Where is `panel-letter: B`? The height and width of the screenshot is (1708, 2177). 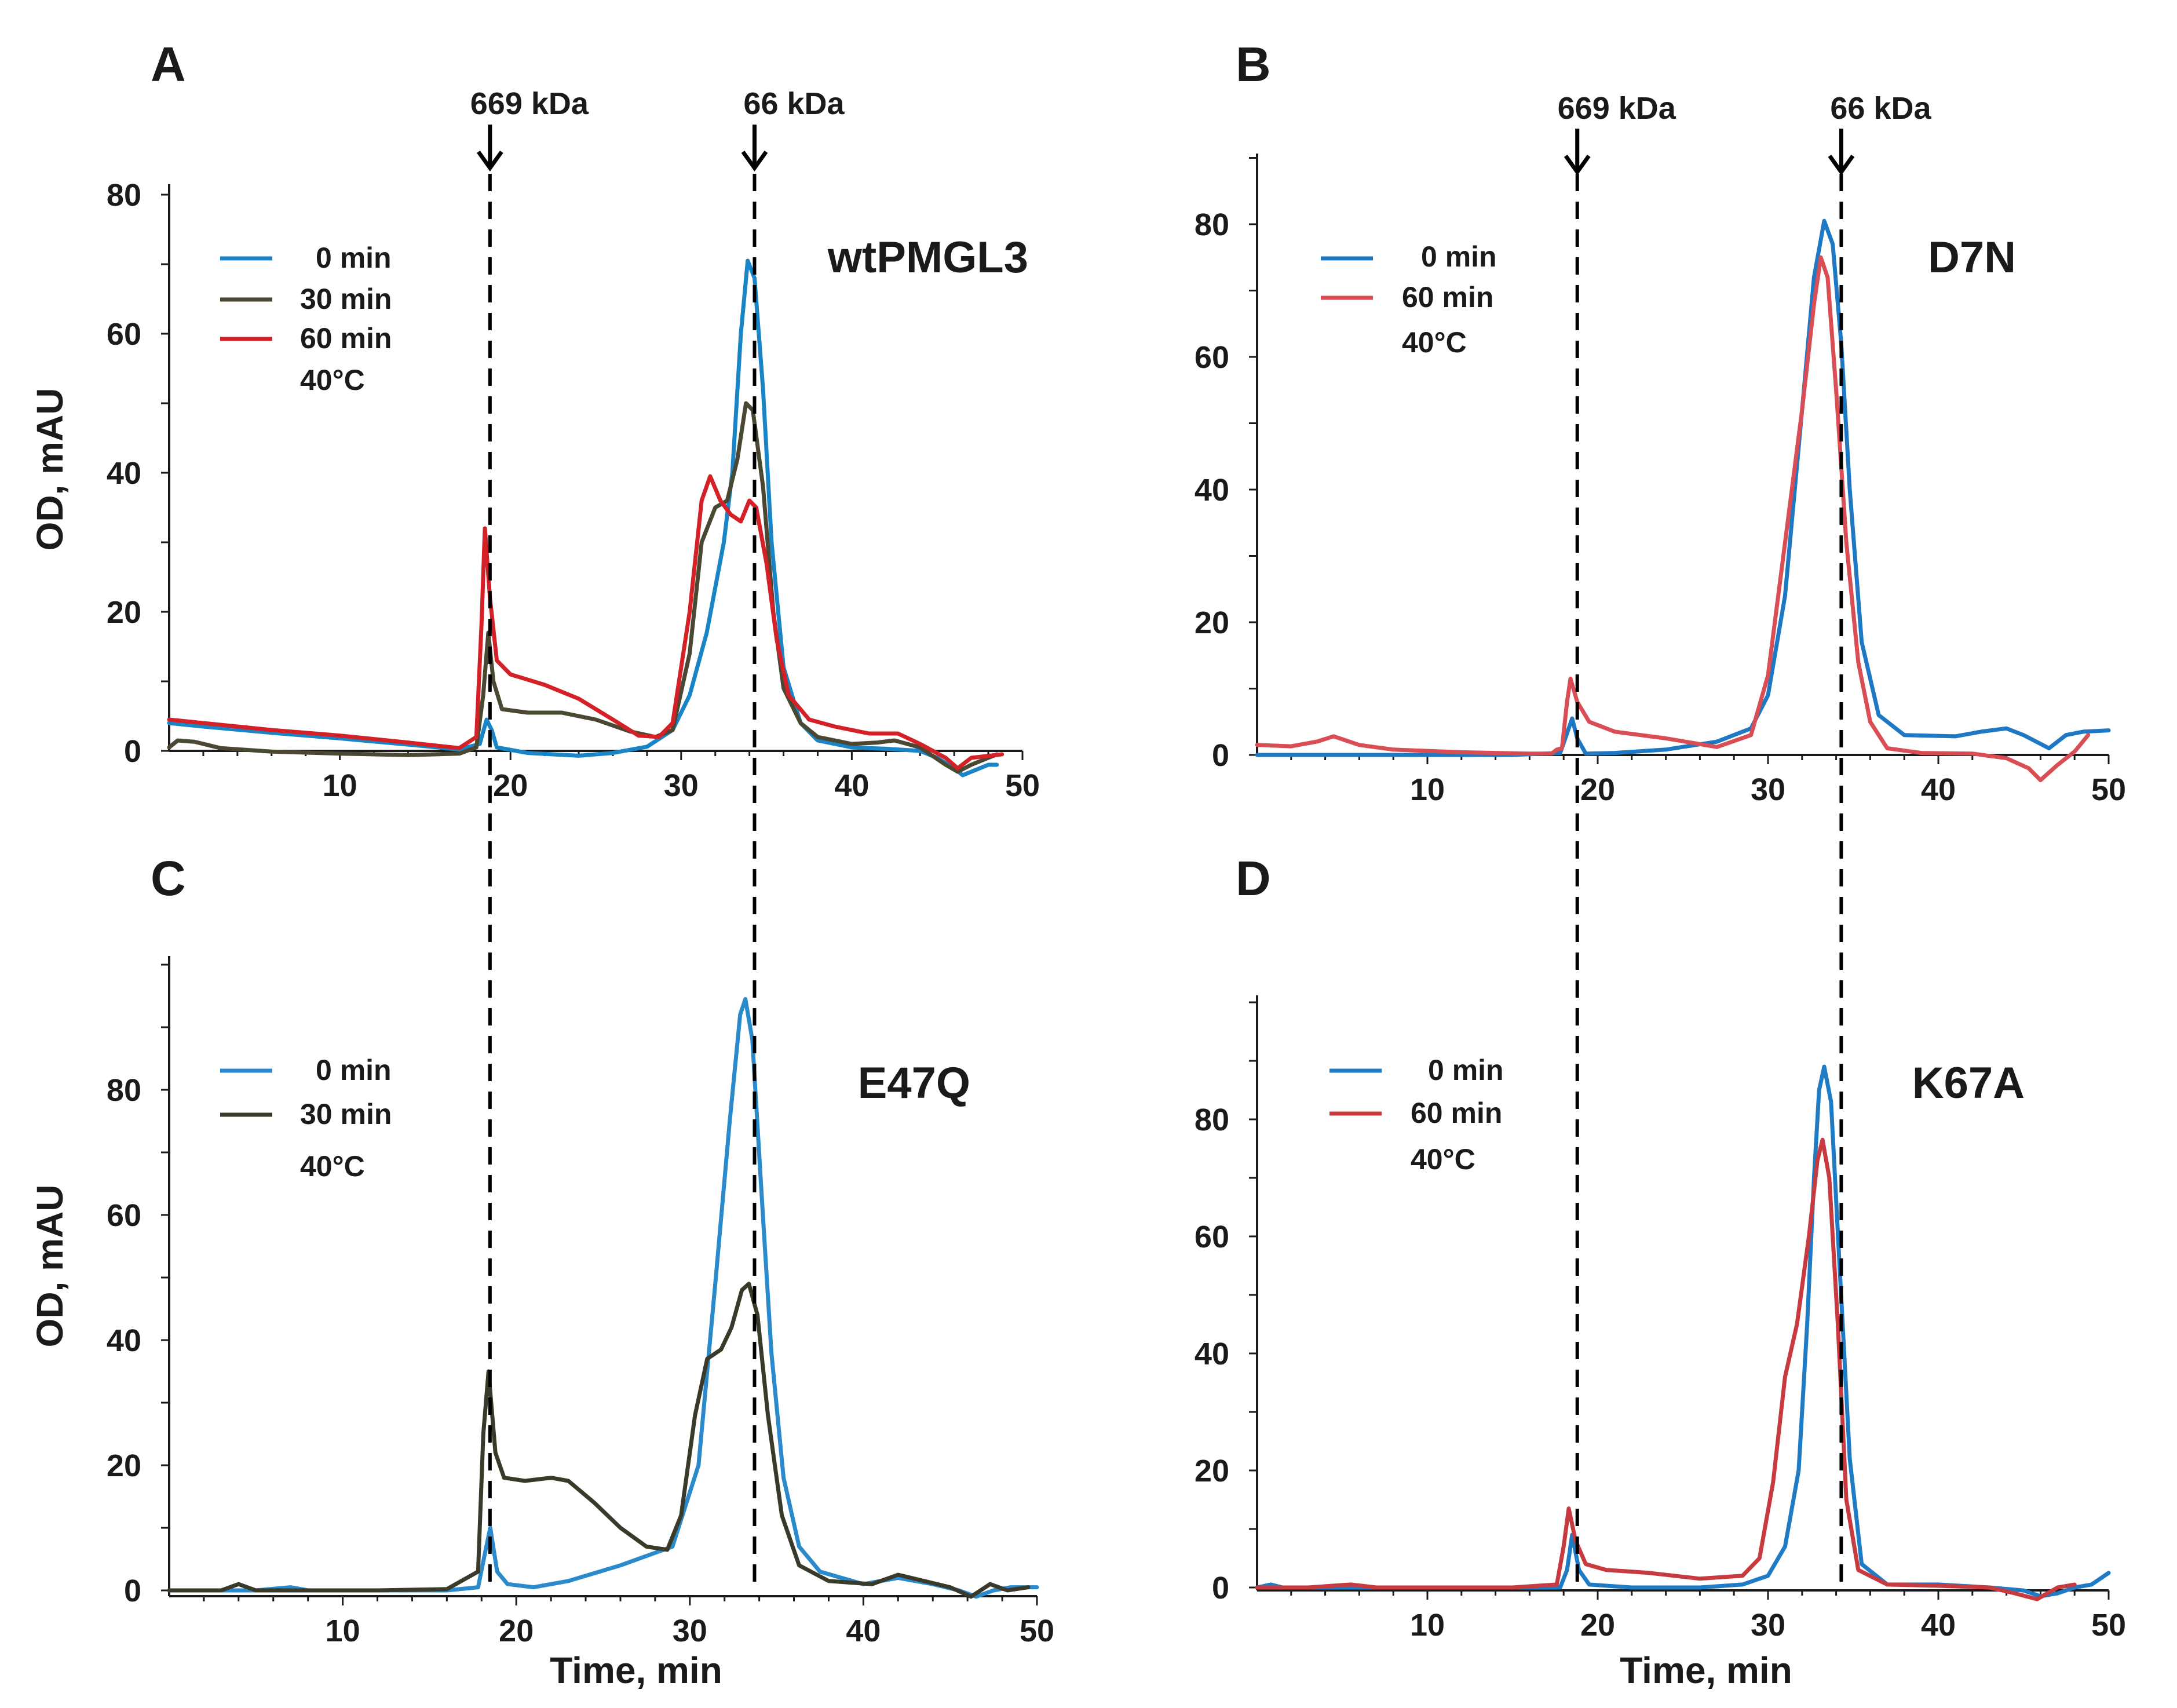 panel-letter: B is located at coordinates (1253, 64).